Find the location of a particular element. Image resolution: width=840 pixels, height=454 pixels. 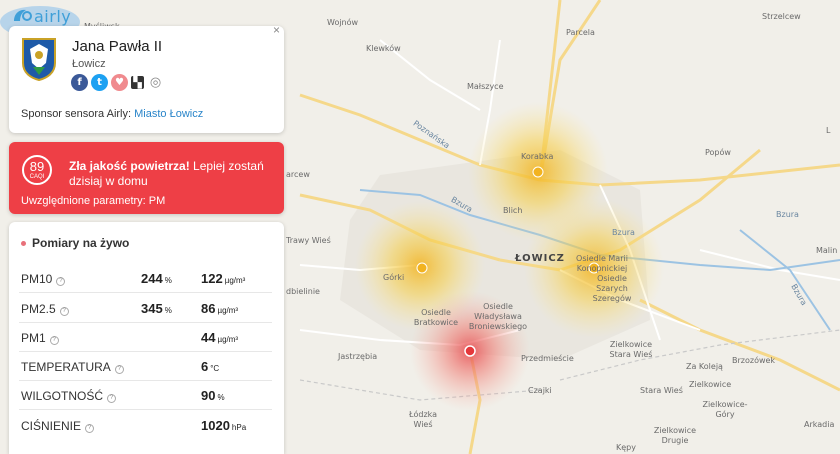

measurement-value: 122 µg/m³ is located at coordinates (223, 278).